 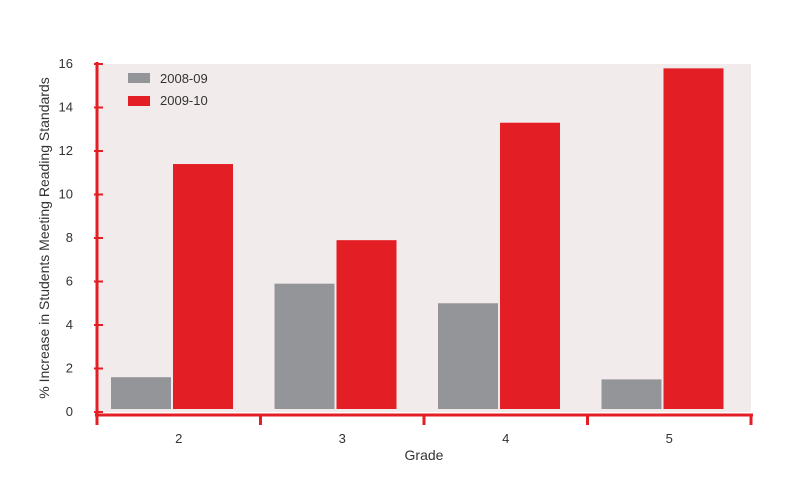 What do you see at coordinates (342, 438) in the screenshot?
I see `x-tick-label: 3` at bounding box center [342, 438].